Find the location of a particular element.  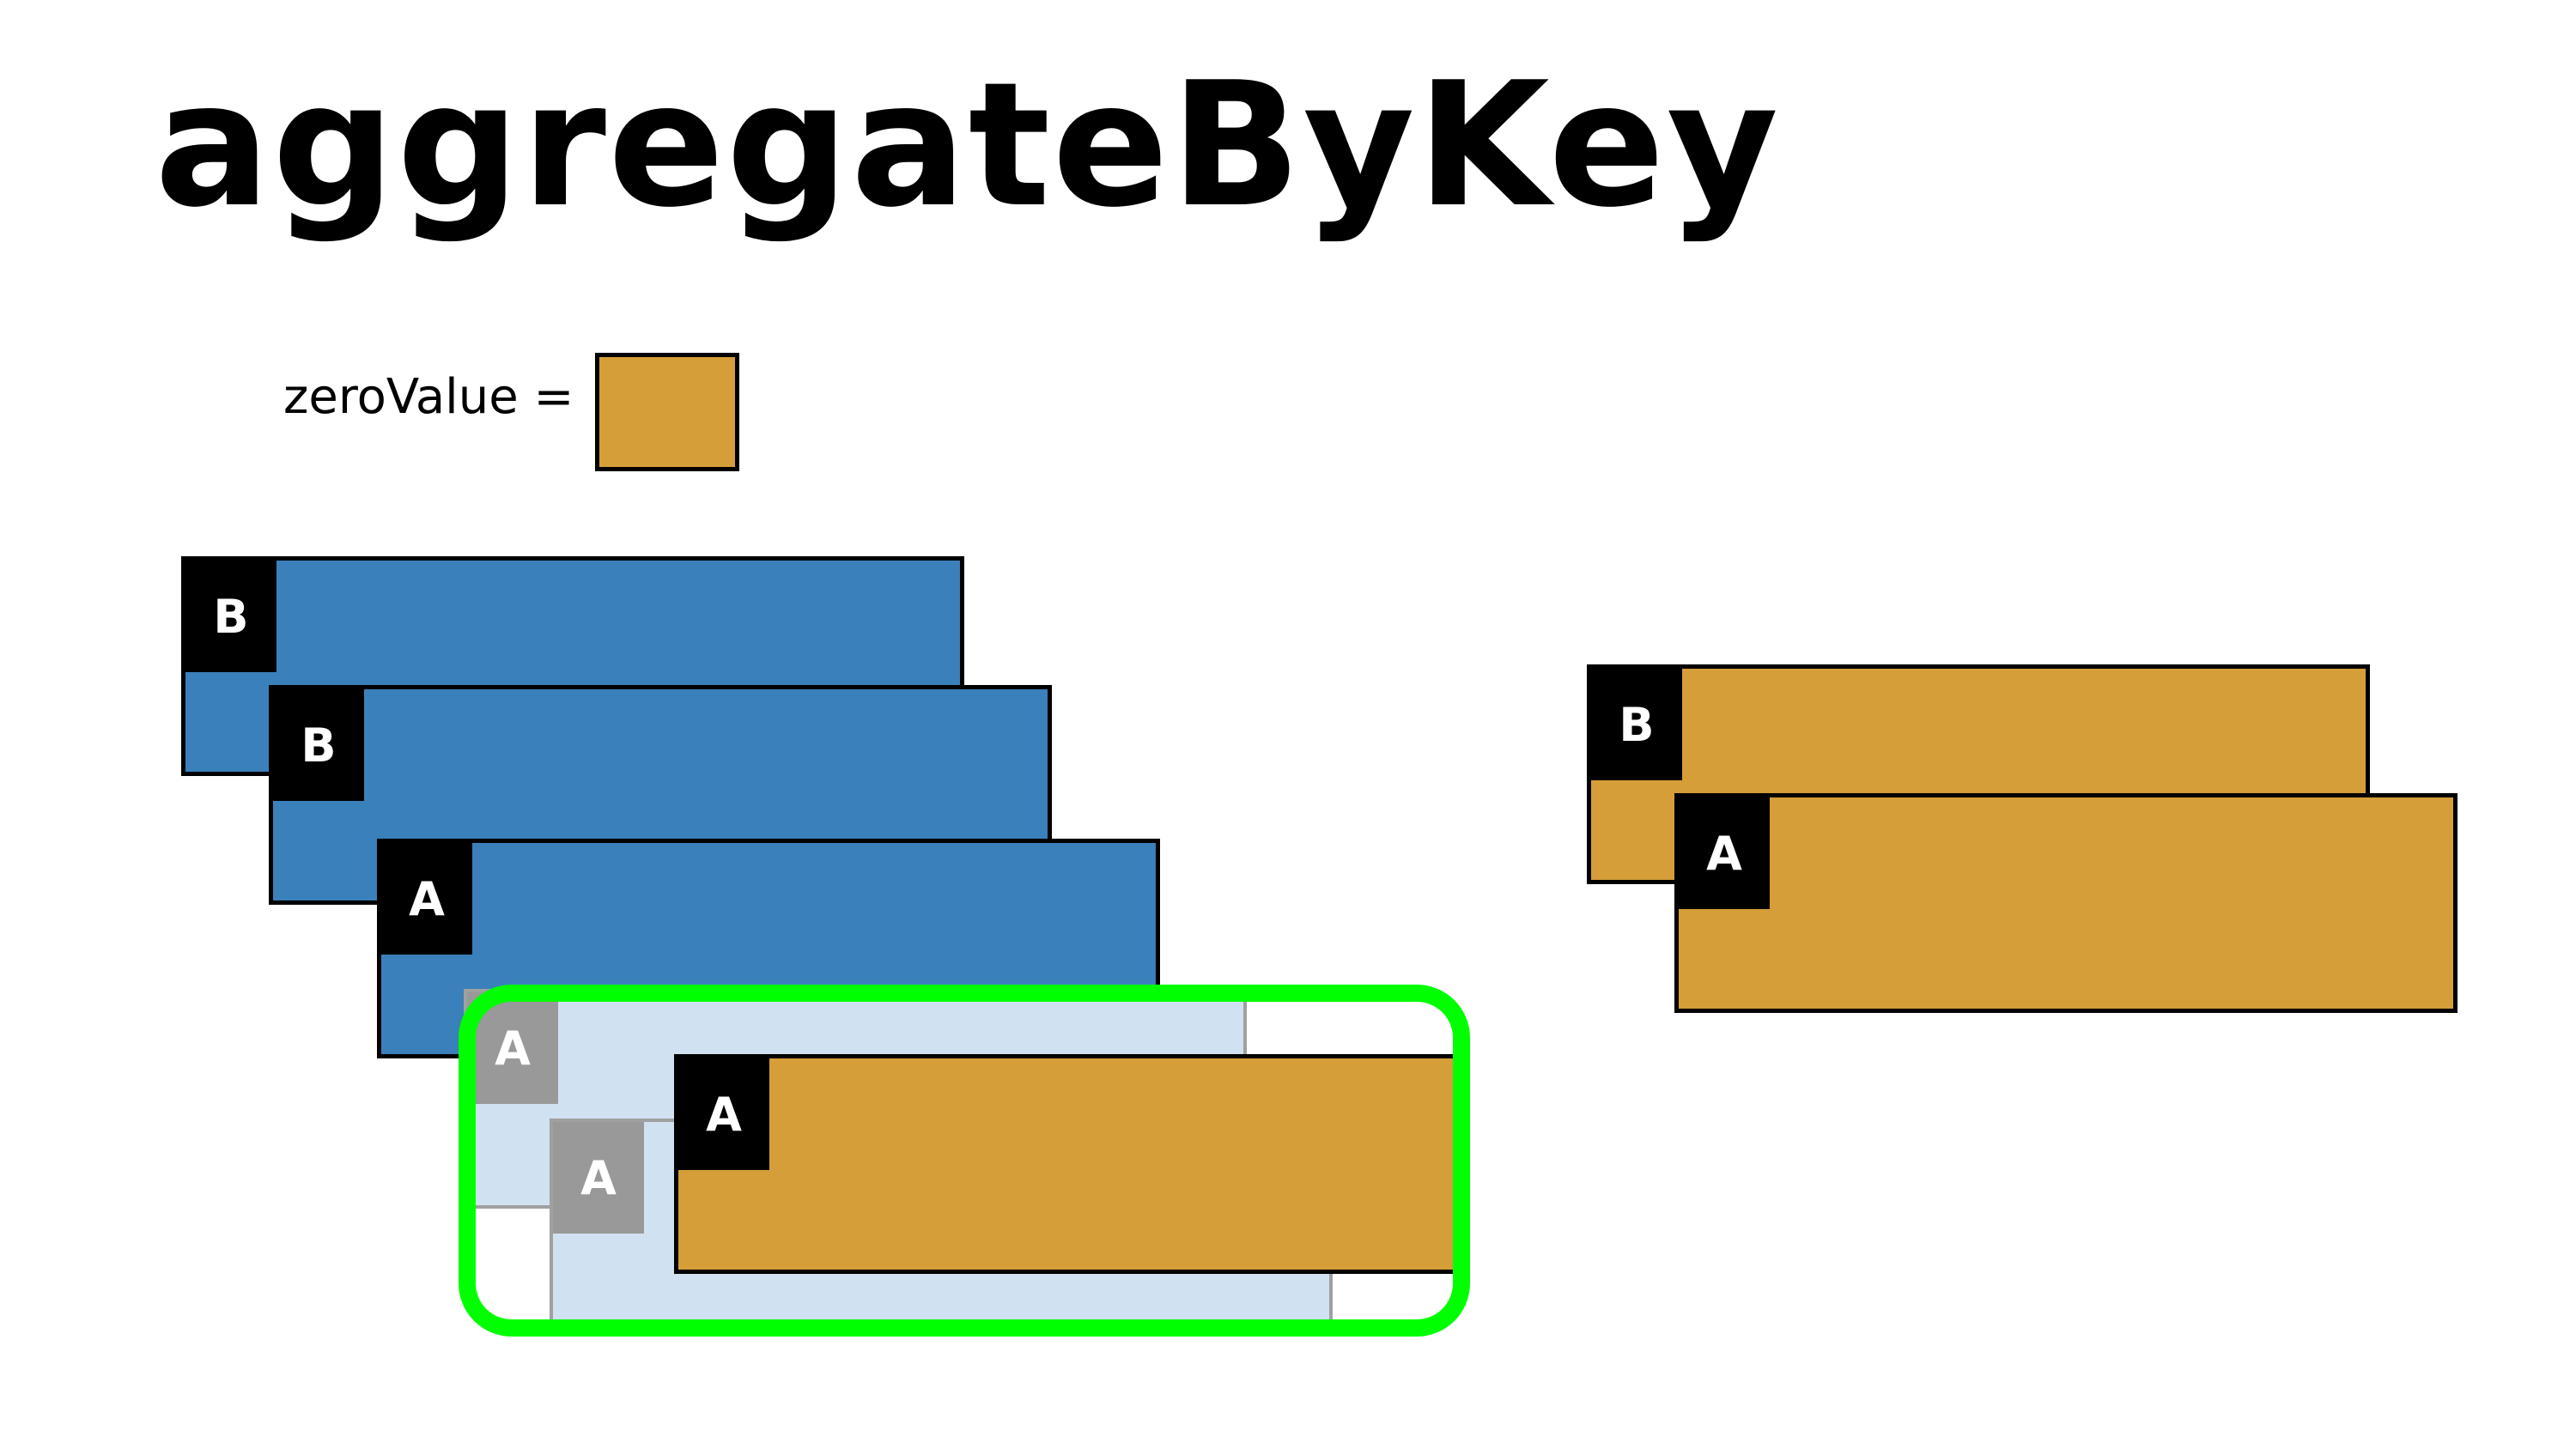

diagram-title: aggregateByKey is located at coordinates (968, 145).